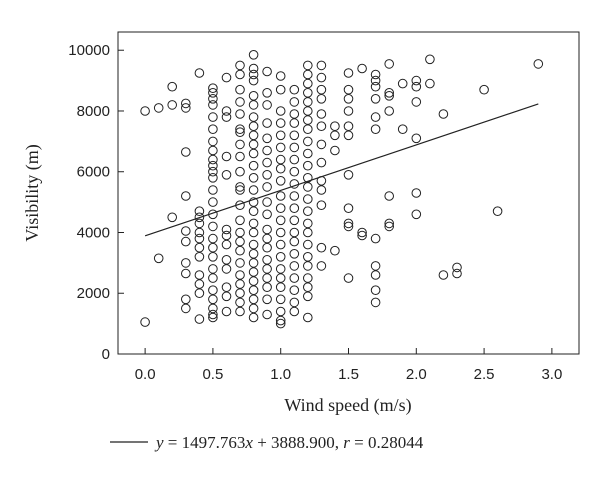  Describe the element at coordinates (346, 442) in the screenshot. I see `legend-r-var: r` at that location.